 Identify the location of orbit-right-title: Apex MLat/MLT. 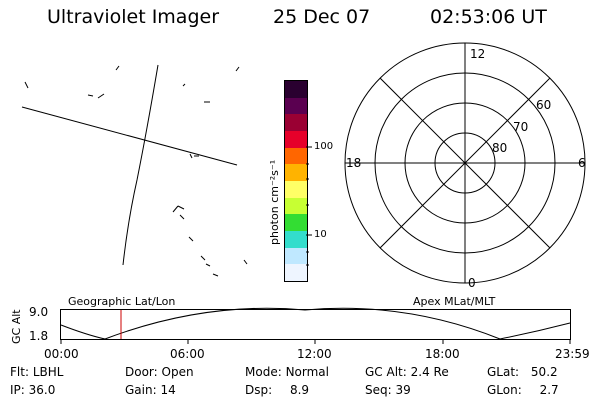
(454, 301).